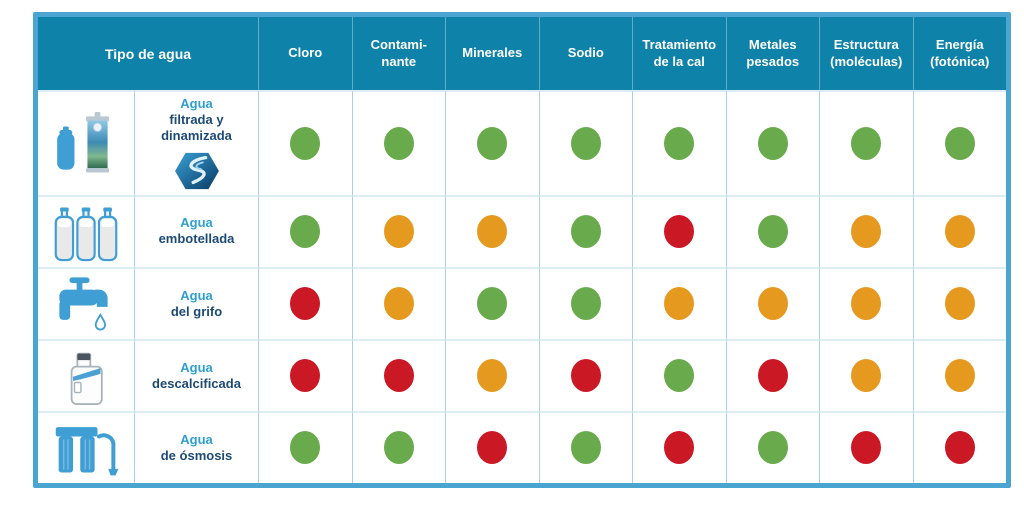  What do you see at coordinates (196, 311) in the screenshot?
I see `row-label: del grifo` at bounding box center [196, 311].